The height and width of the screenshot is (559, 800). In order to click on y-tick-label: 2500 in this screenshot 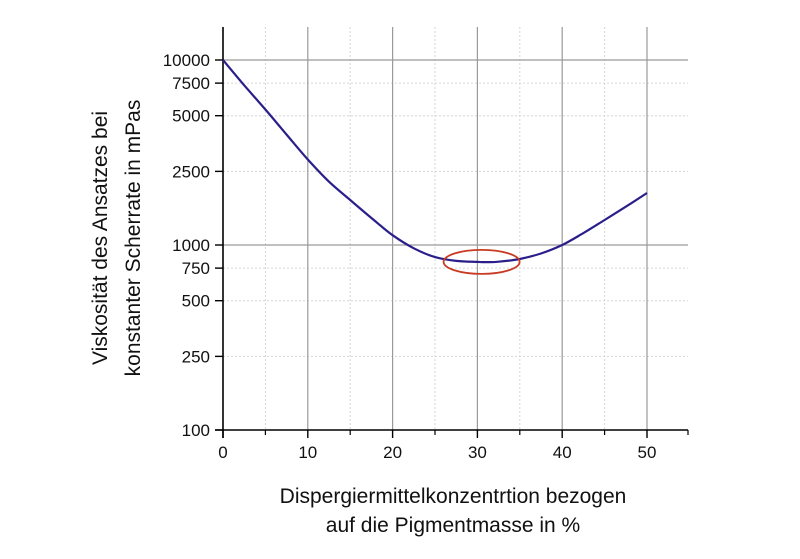, I will do `click(191, 171)`.